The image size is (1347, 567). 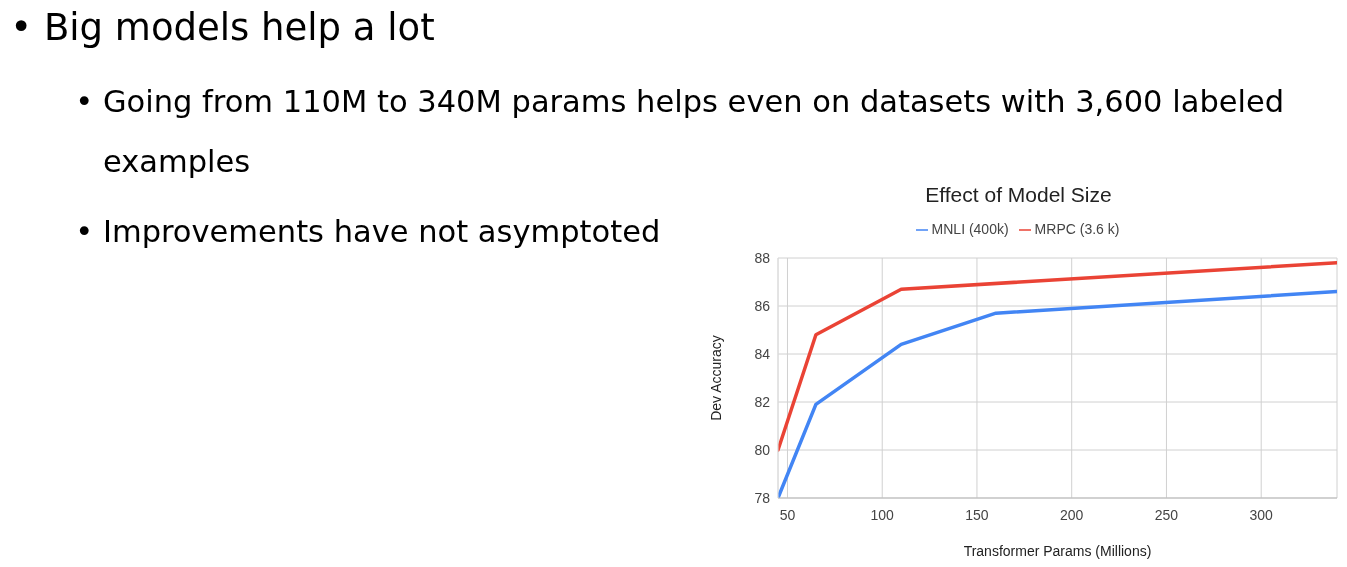 I want to click on x-tick-label: 300, so click(x=1261, y=514).